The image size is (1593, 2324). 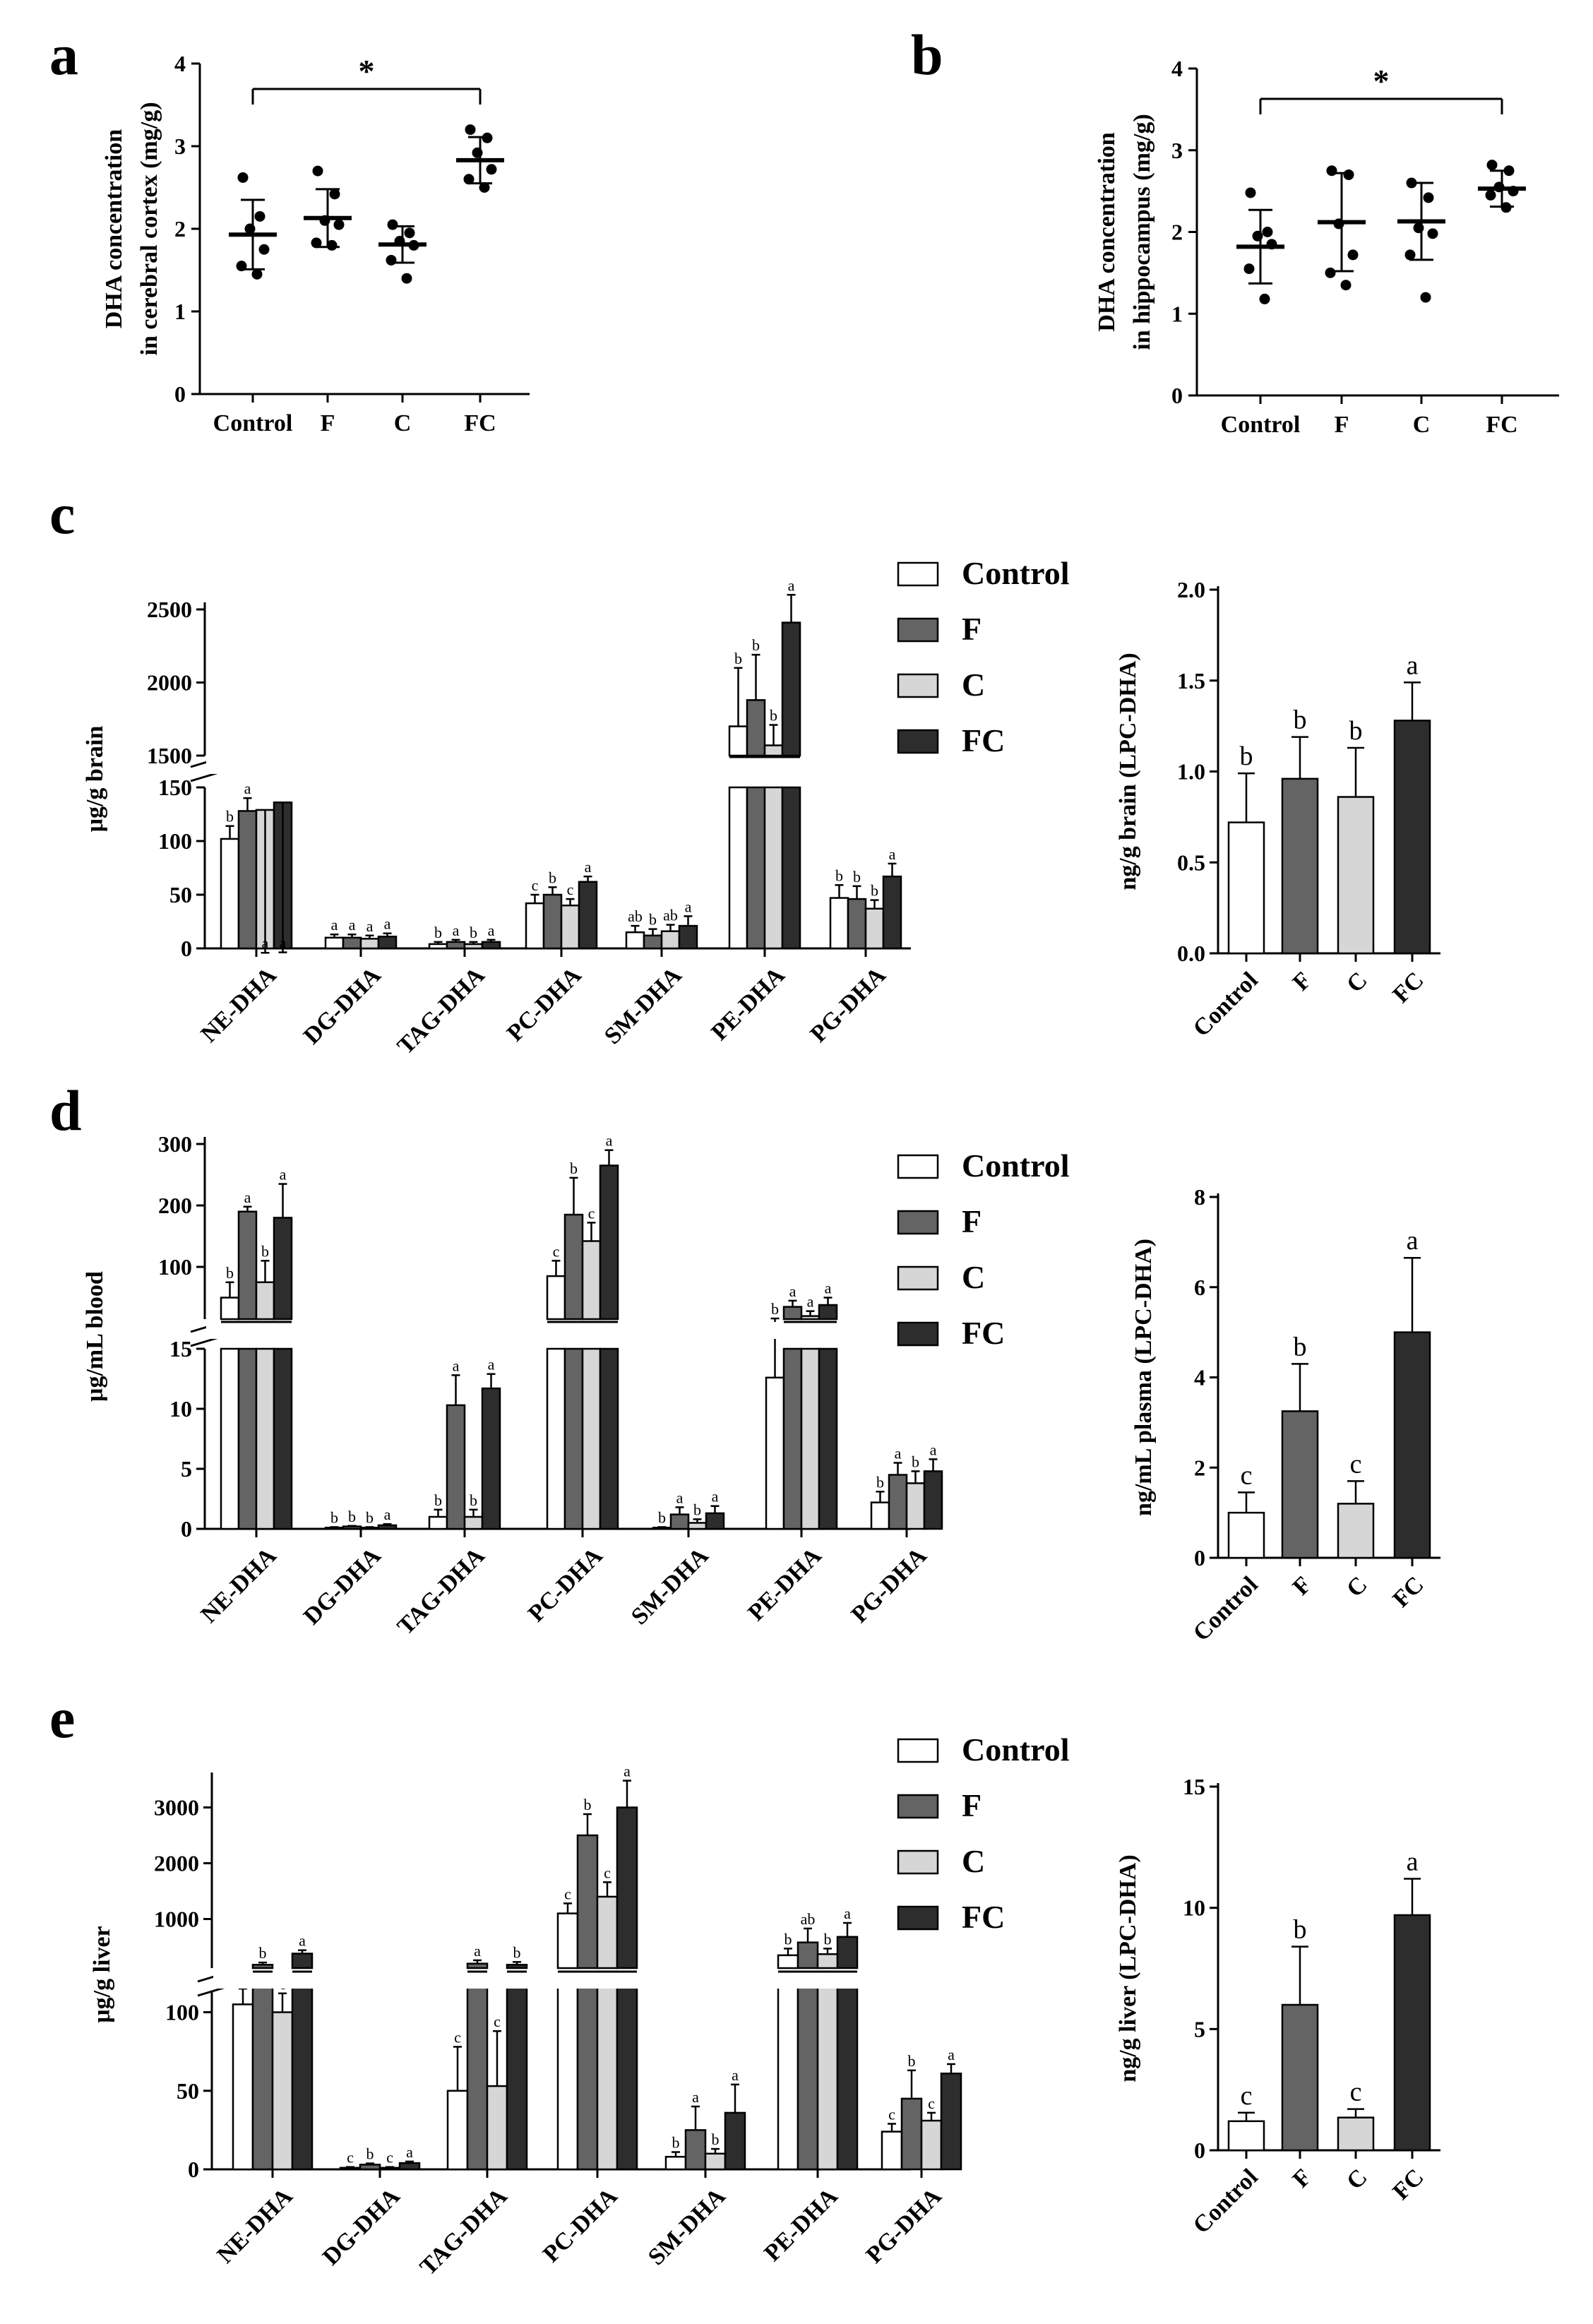 I want to click on x-category-label: PG-DHA, so click(x=904, y=2225).